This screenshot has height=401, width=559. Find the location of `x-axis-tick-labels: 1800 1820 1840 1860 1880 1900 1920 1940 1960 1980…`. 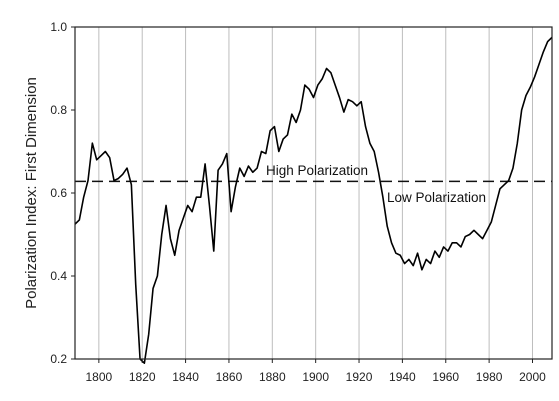

x-axis-tick-labels: 1800 1820 1840 1860 1880 1900 1920 1940 1960 1980… is located at coordinates (315, 377).